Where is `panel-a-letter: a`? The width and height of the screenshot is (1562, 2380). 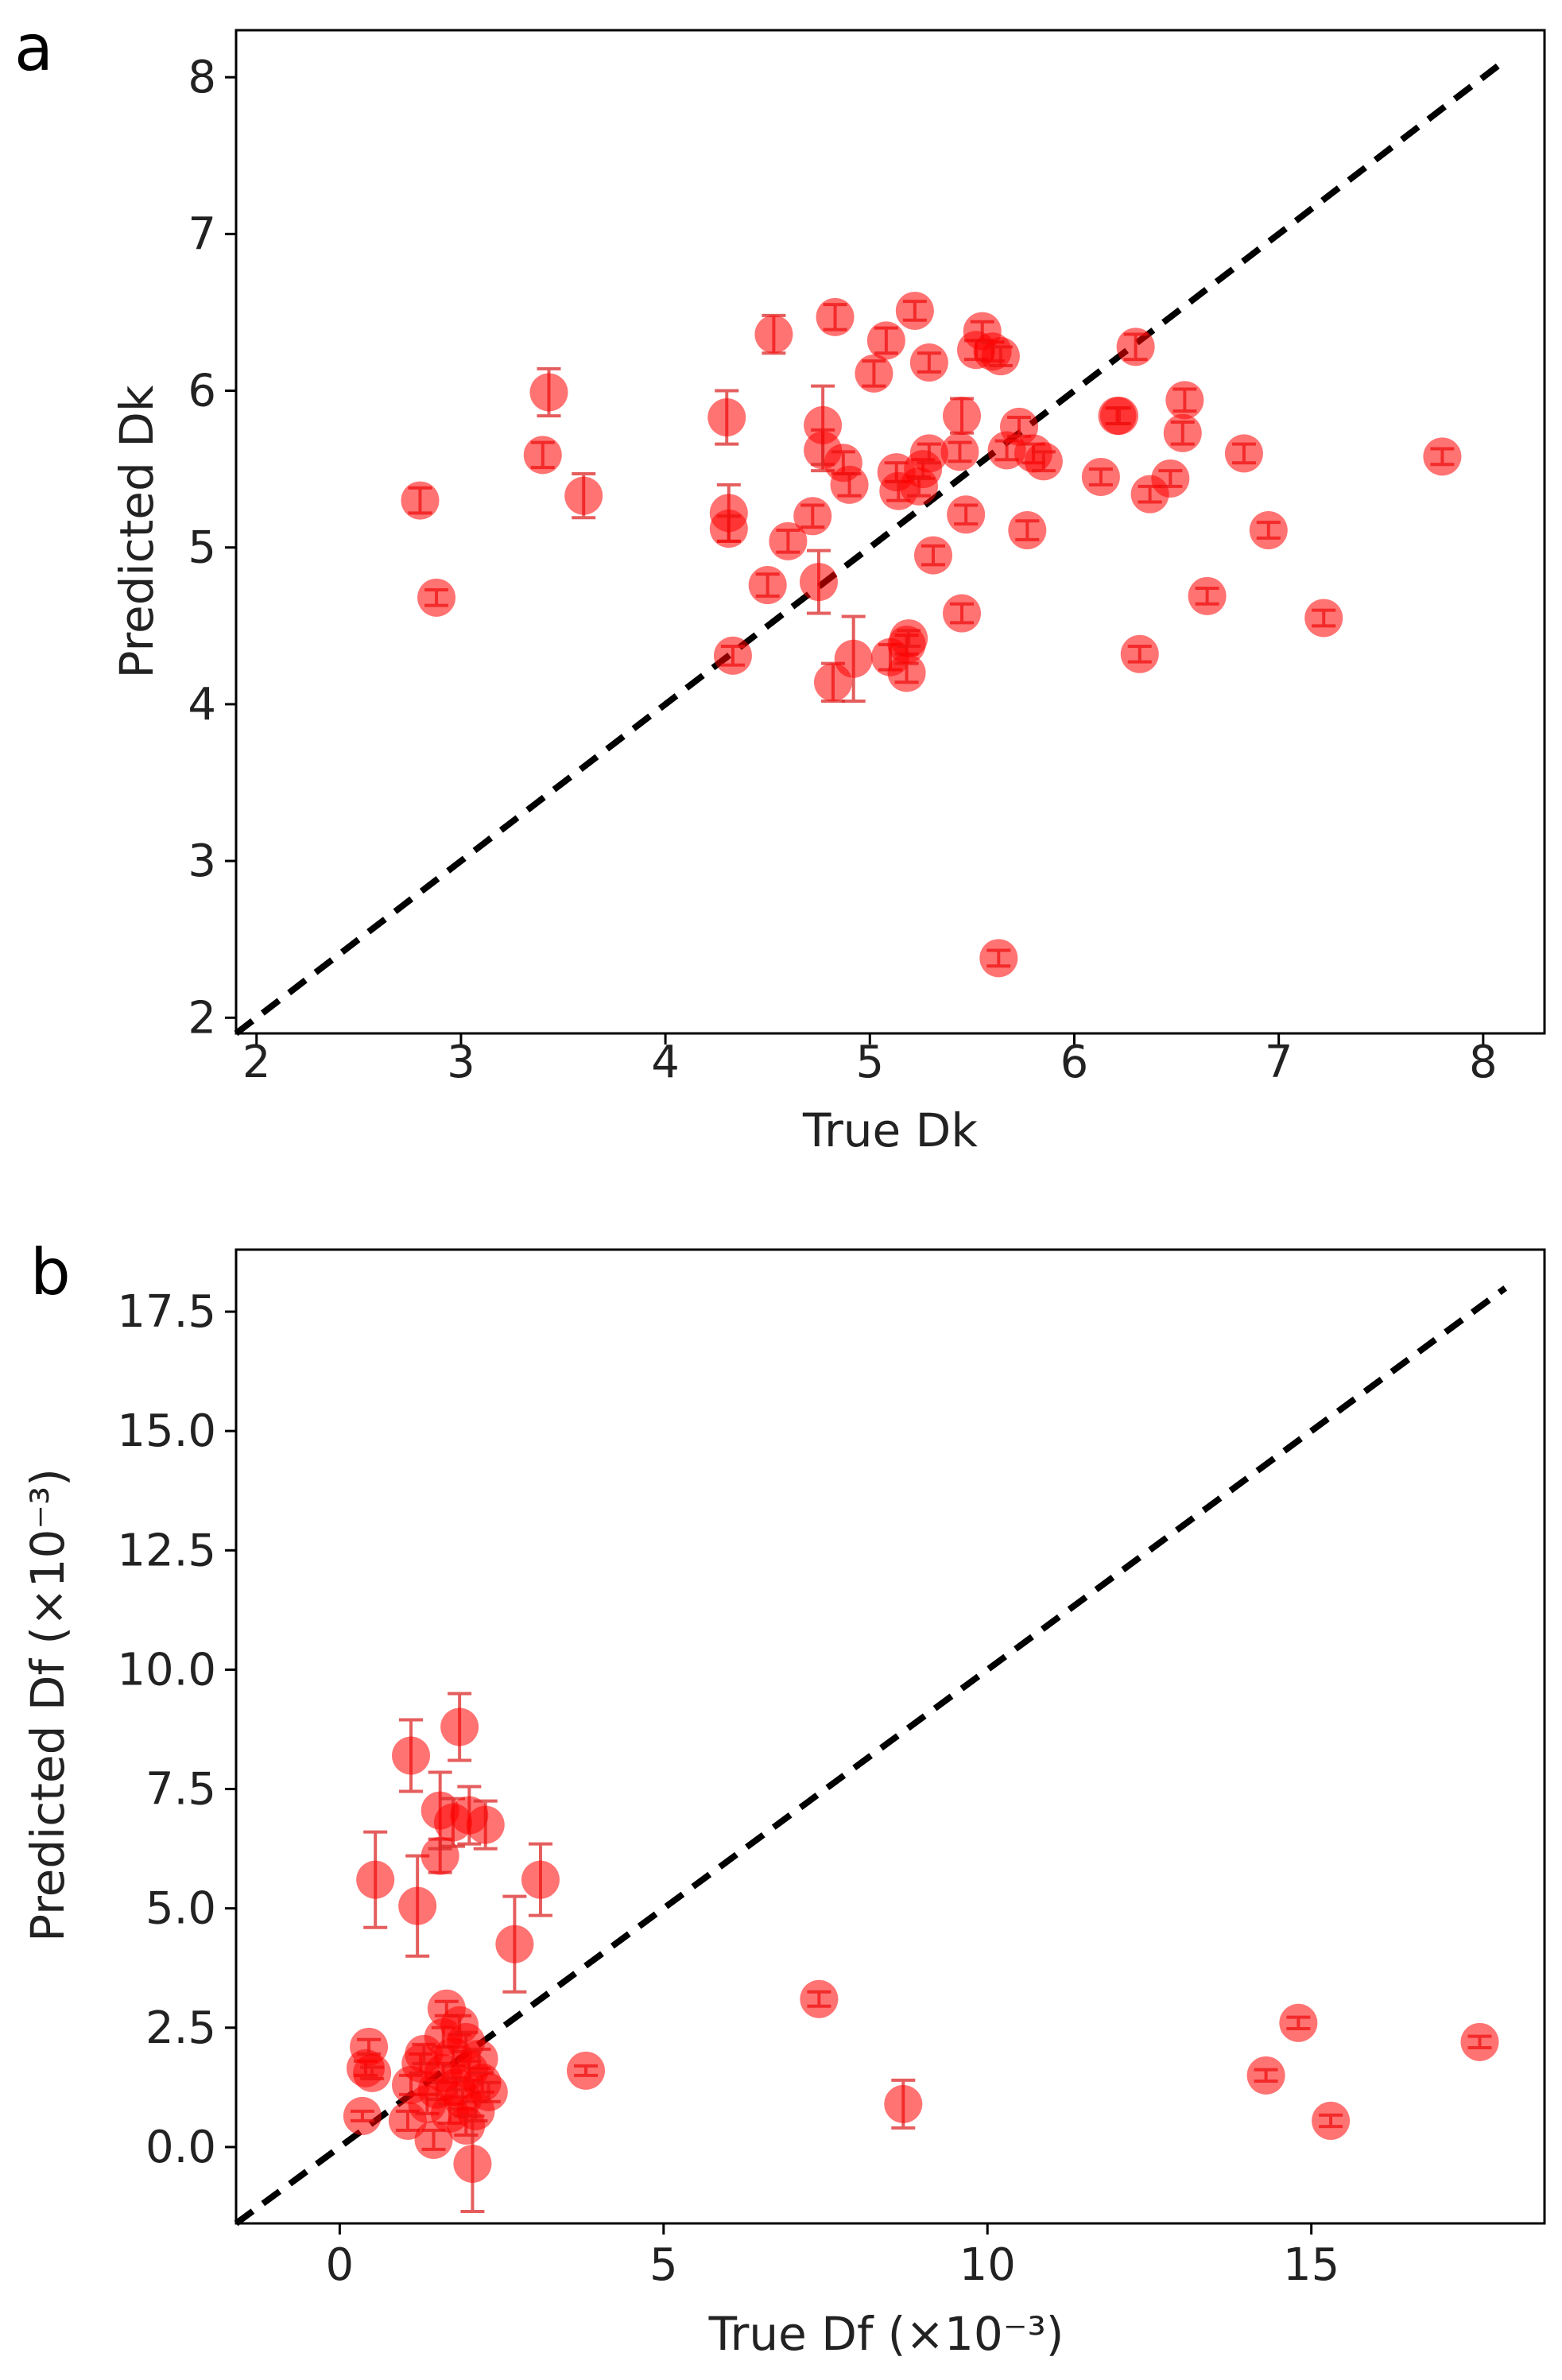 panel-a-letter: a is located at coordinates (33, 48).